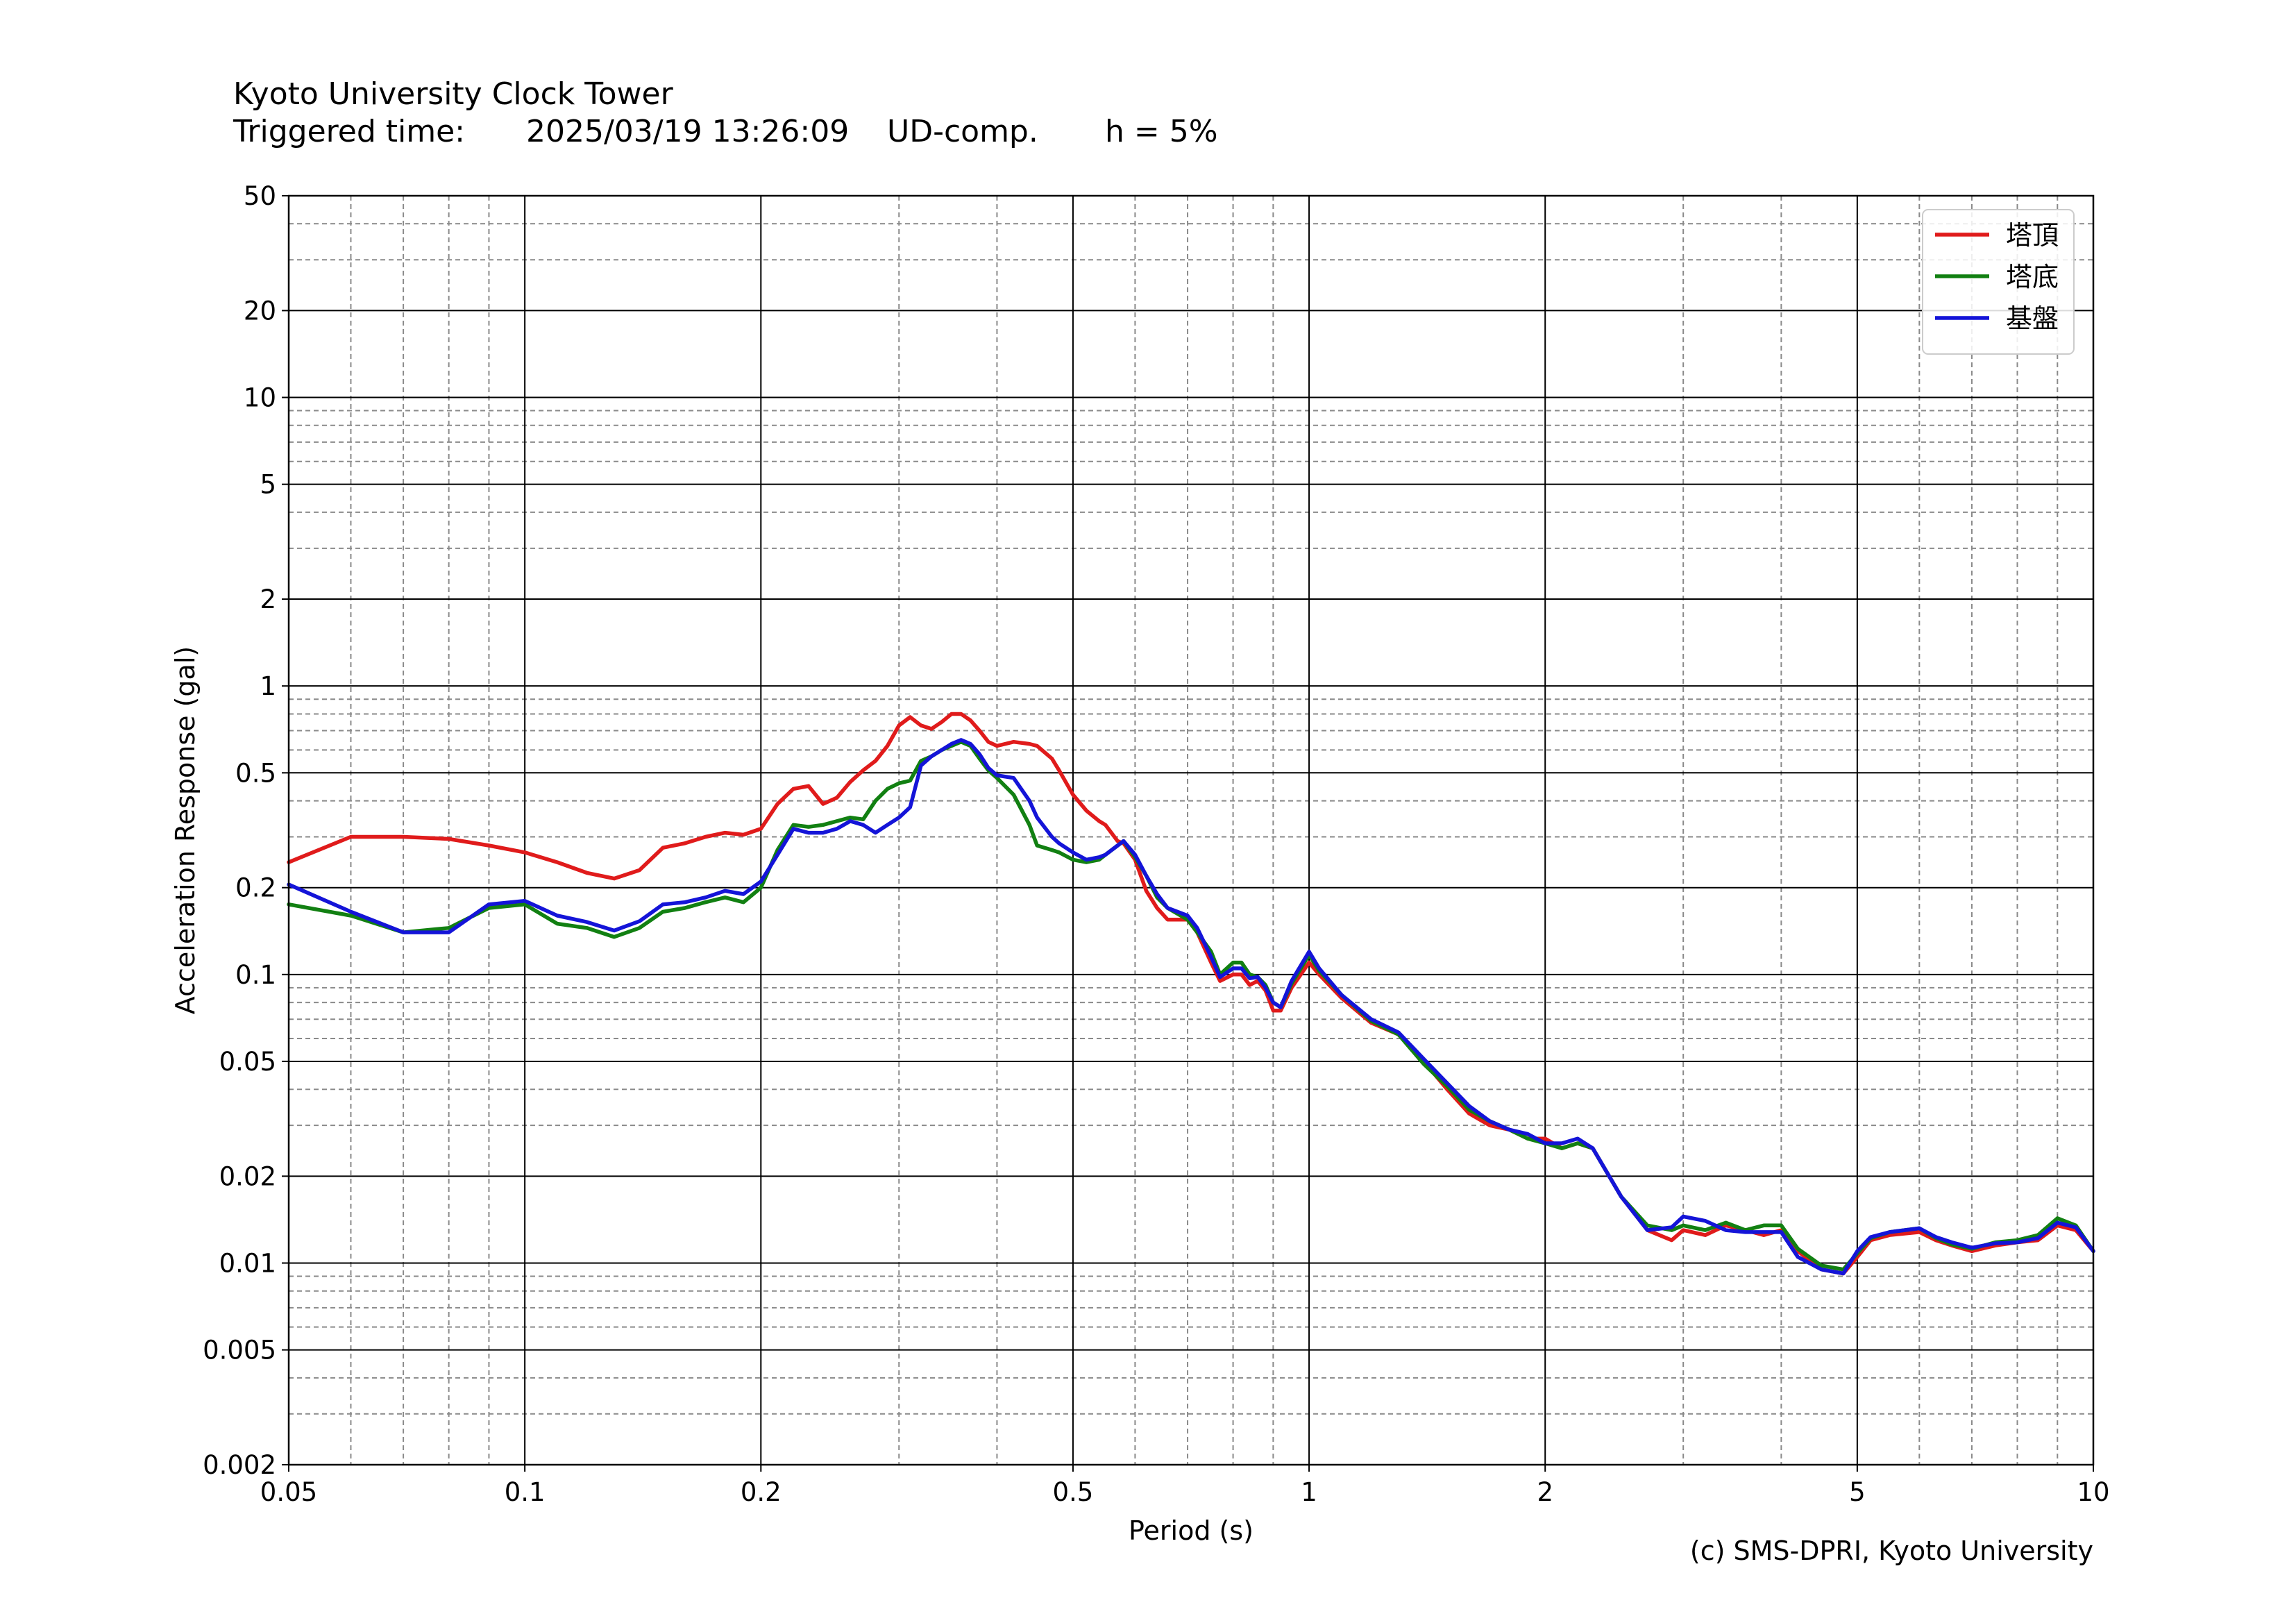 The width and height of the screenshot is (2296, 1623). What do you see at coordinates (2033, 277) in the screenshot?
I see `legend-label: 塔底` at bounding box center [2033, 277].